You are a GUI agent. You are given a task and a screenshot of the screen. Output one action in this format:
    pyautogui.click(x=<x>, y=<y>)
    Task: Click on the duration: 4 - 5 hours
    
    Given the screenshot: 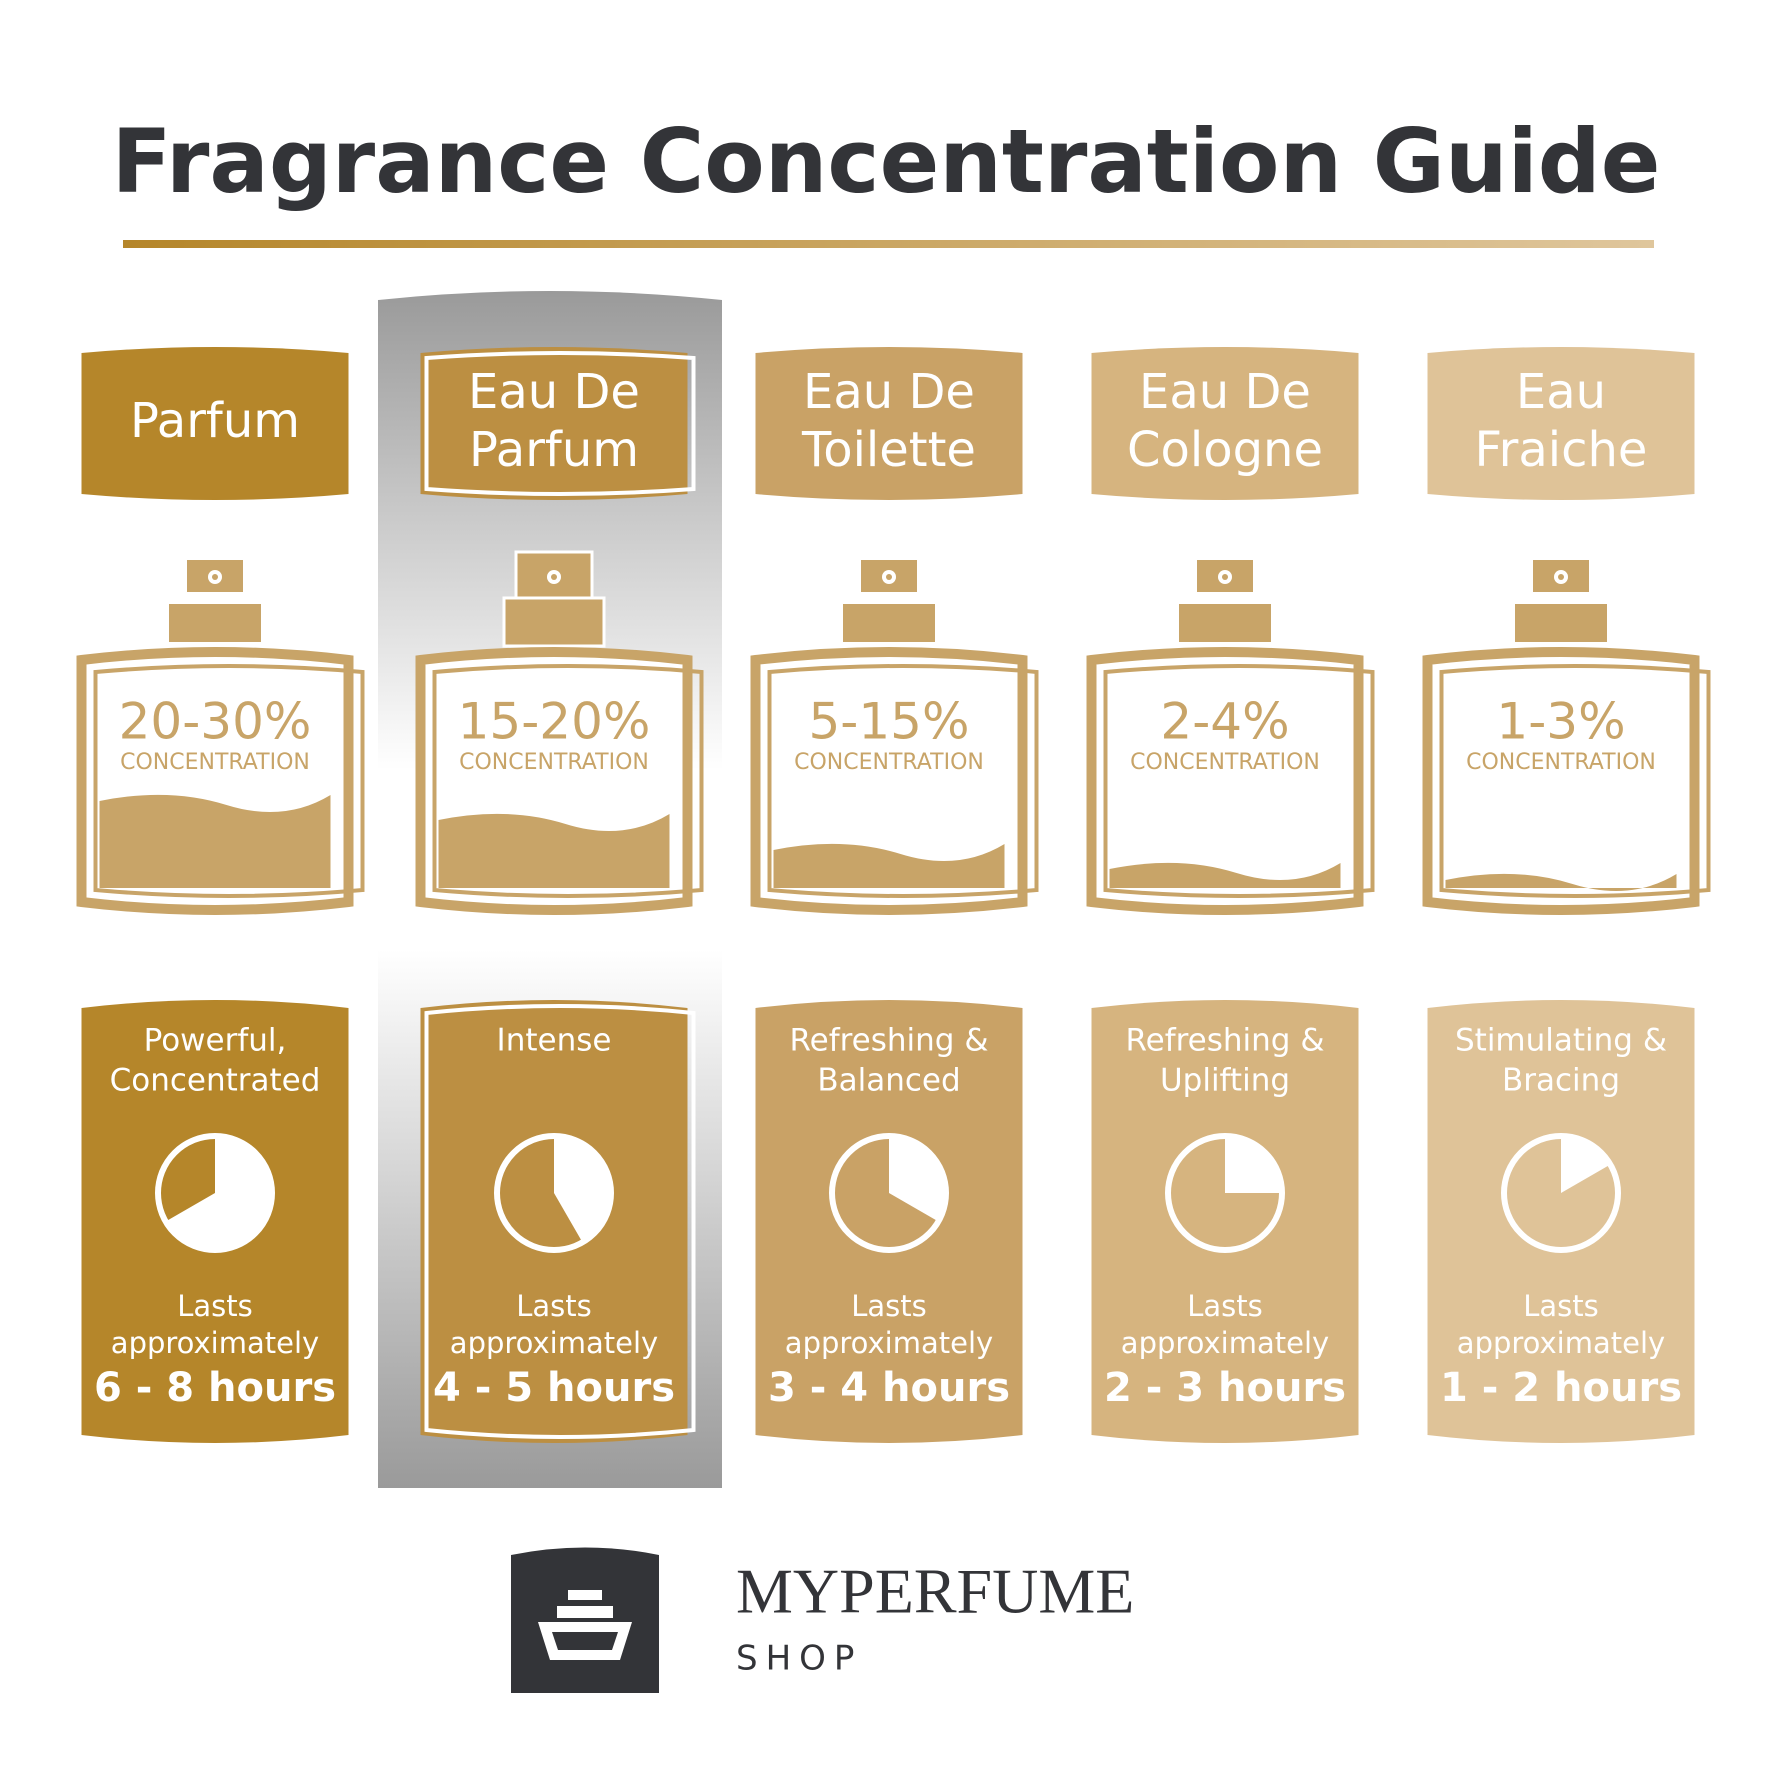 What is the action you would take?
    pyautogui.click(x=554, y=1388)
    